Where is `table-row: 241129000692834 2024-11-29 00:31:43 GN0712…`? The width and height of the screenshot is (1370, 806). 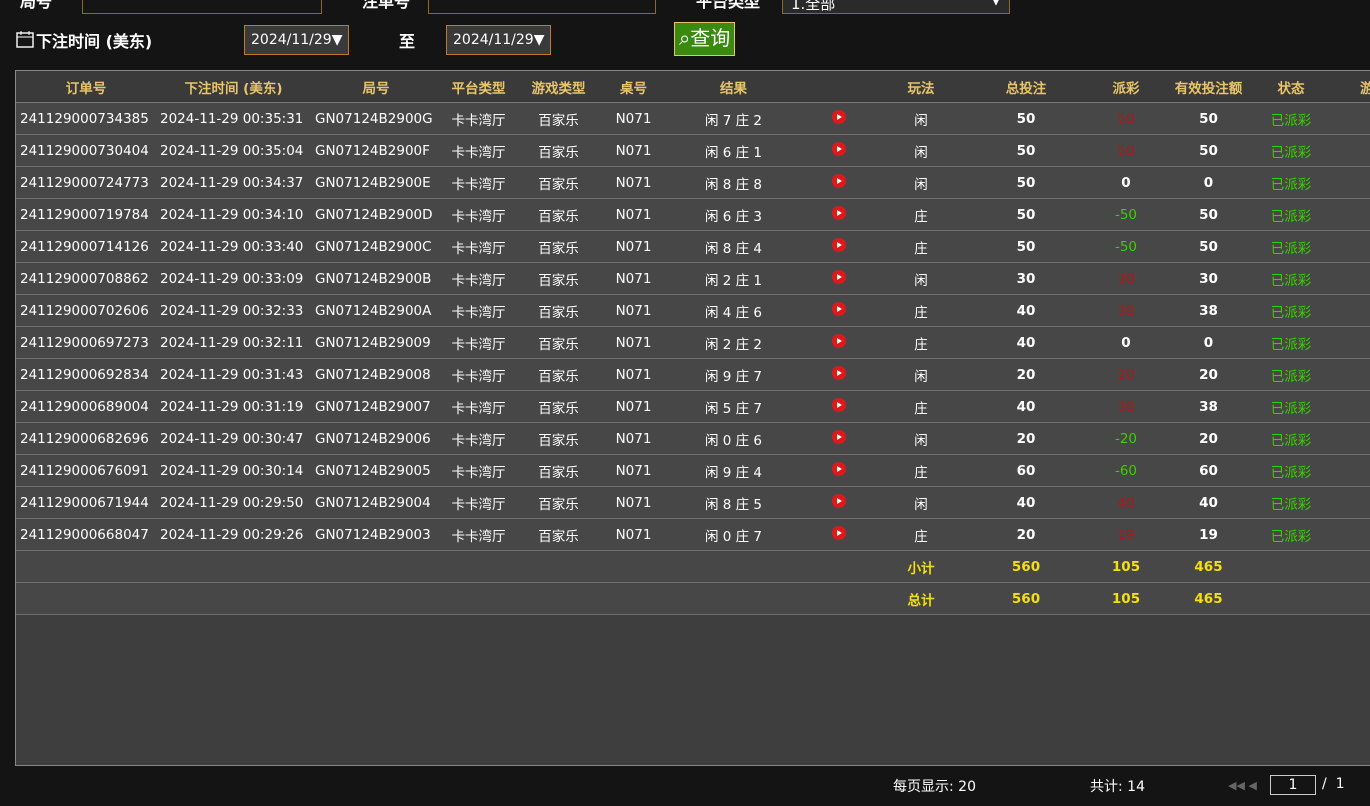 table-row: 241129000692834 2024-11-29 00:31:43 GN0712… is located at coordinates (693, 374).